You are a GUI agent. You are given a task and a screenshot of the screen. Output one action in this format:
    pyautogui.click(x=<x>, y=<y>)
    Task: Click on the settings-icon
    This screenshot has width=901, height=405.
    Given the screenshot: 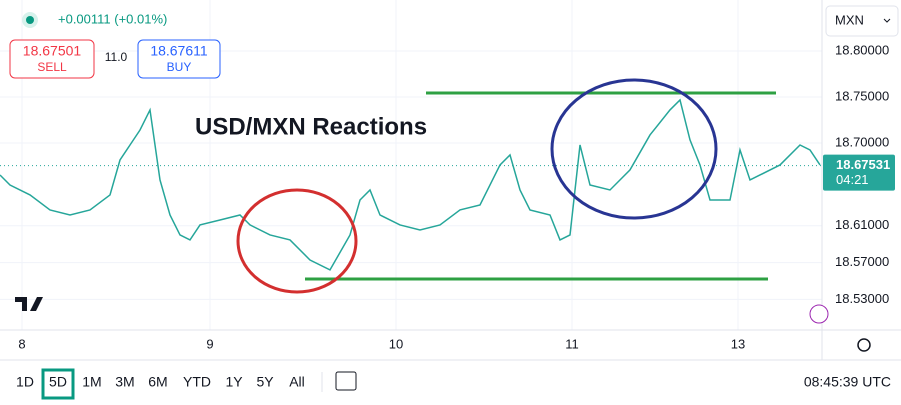 What is the action you would take?
    pyautogui.click(x=864, y=345)
    